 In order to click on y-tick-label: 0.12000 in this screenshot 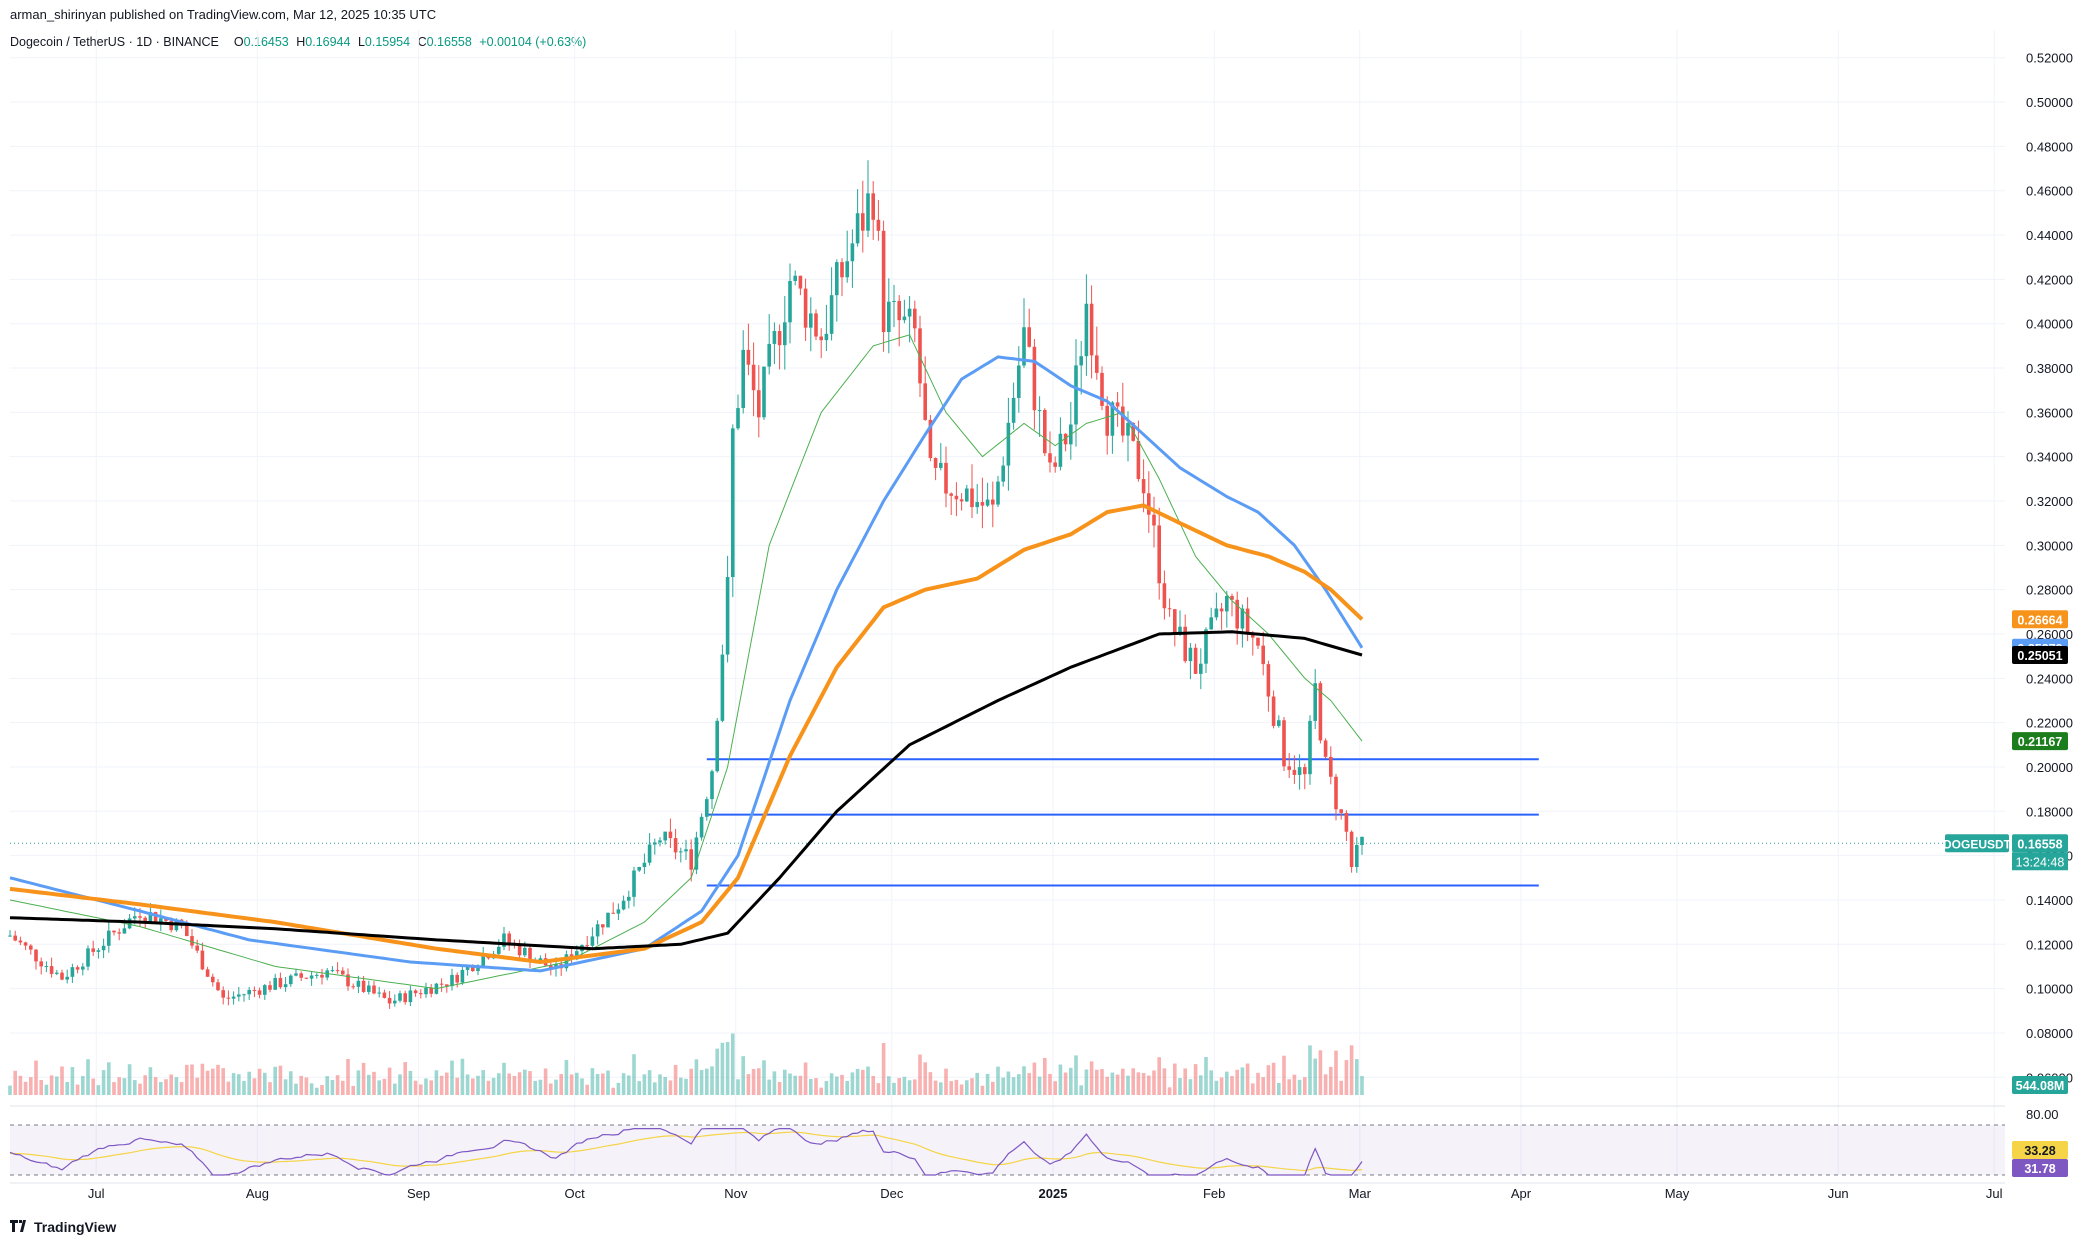, I will do `click(2049, 944)`.